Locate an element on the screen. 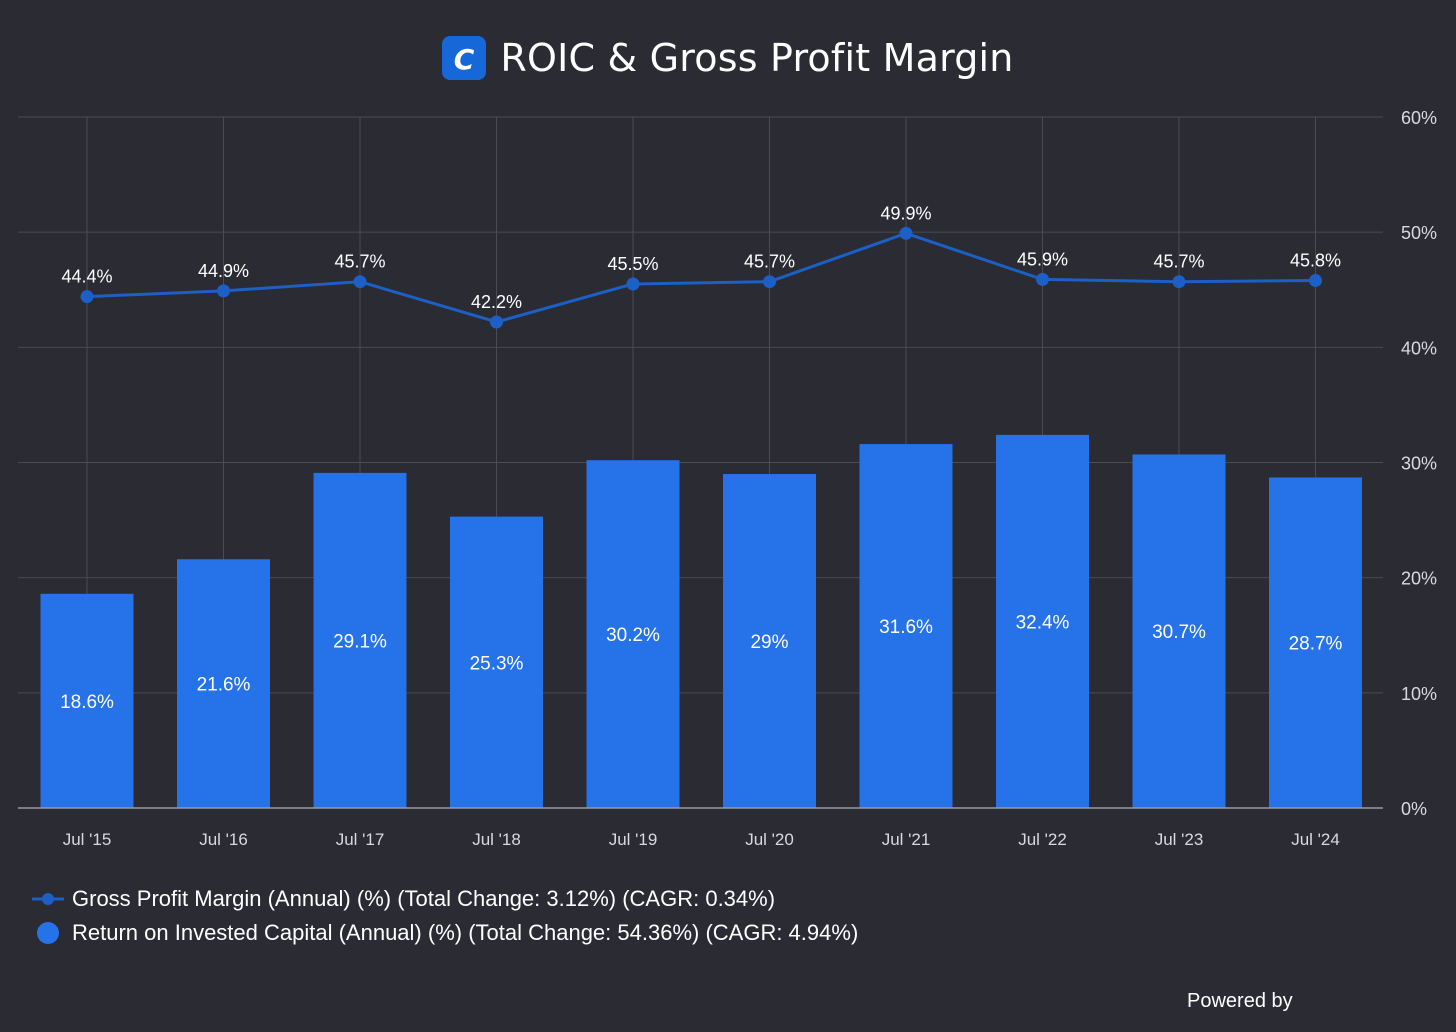 The width and height of the screenshot is (1456, 1032). gross-margin-label: 49.9% is located at coordinates (905, 213).